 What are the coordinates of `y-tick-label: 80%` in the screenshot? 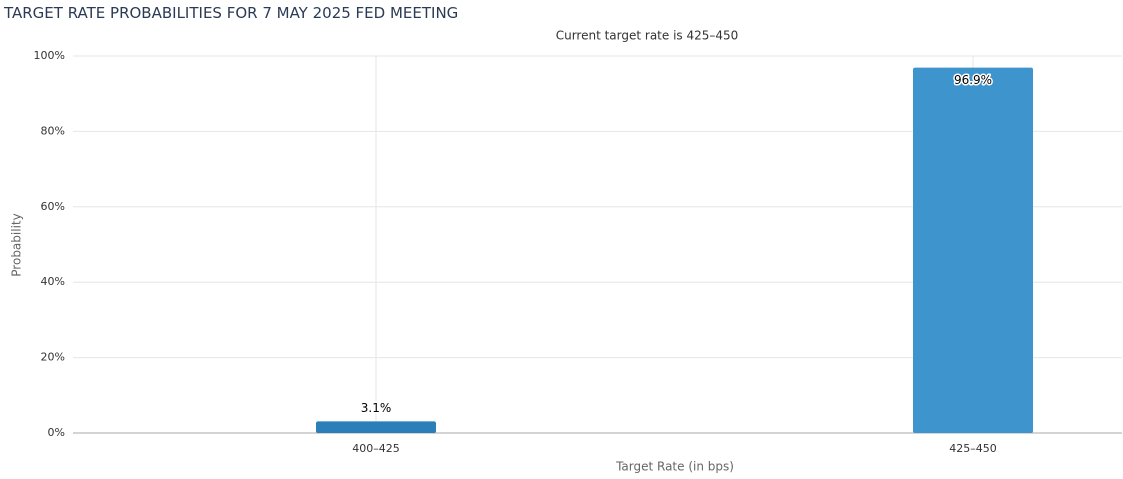 It's located at (53, 130).